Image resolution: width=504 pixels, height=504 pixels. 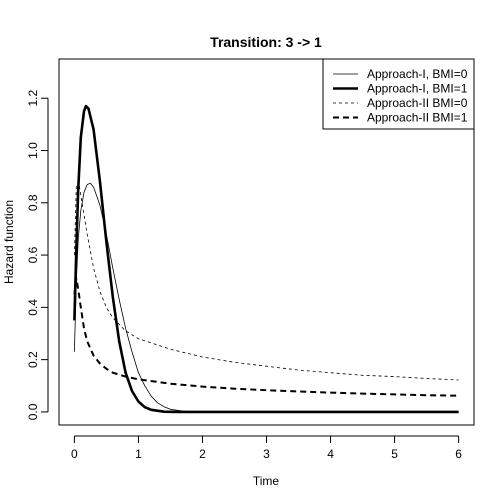 What do you see at coordinates (33, 150) in the screenshot?
I see `y-tick-label: 1.0` at bounding box center [33, 150].